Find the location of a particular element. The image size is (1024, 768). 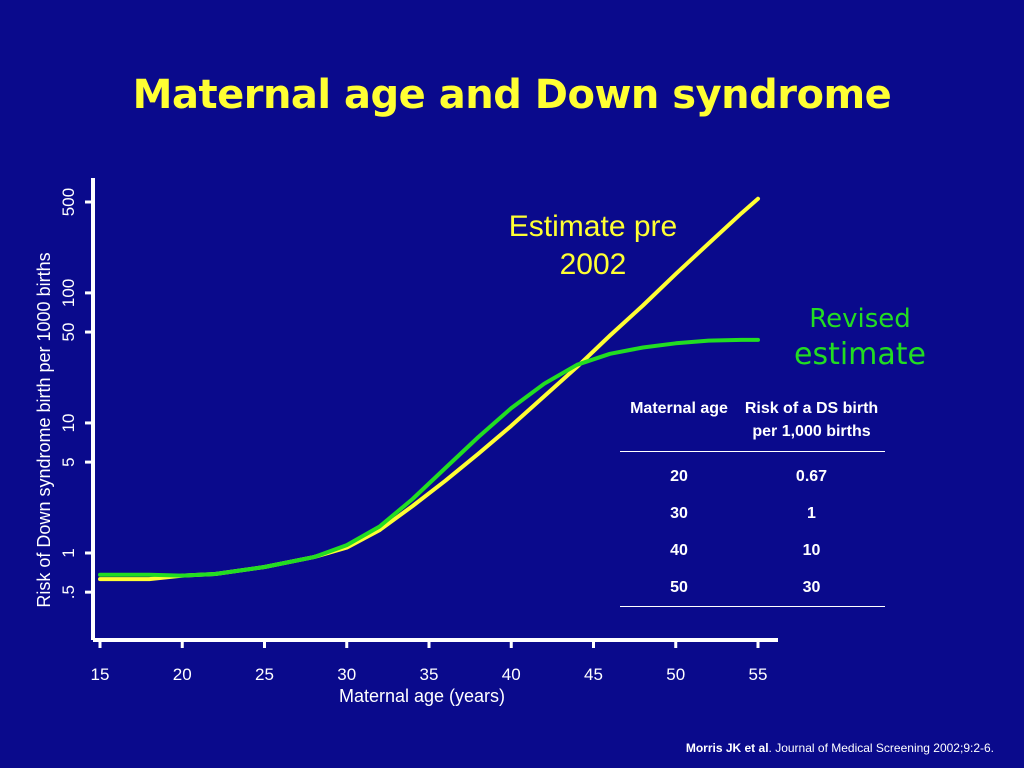

x-tick-label: 50 is located at coordinates (675, 674).